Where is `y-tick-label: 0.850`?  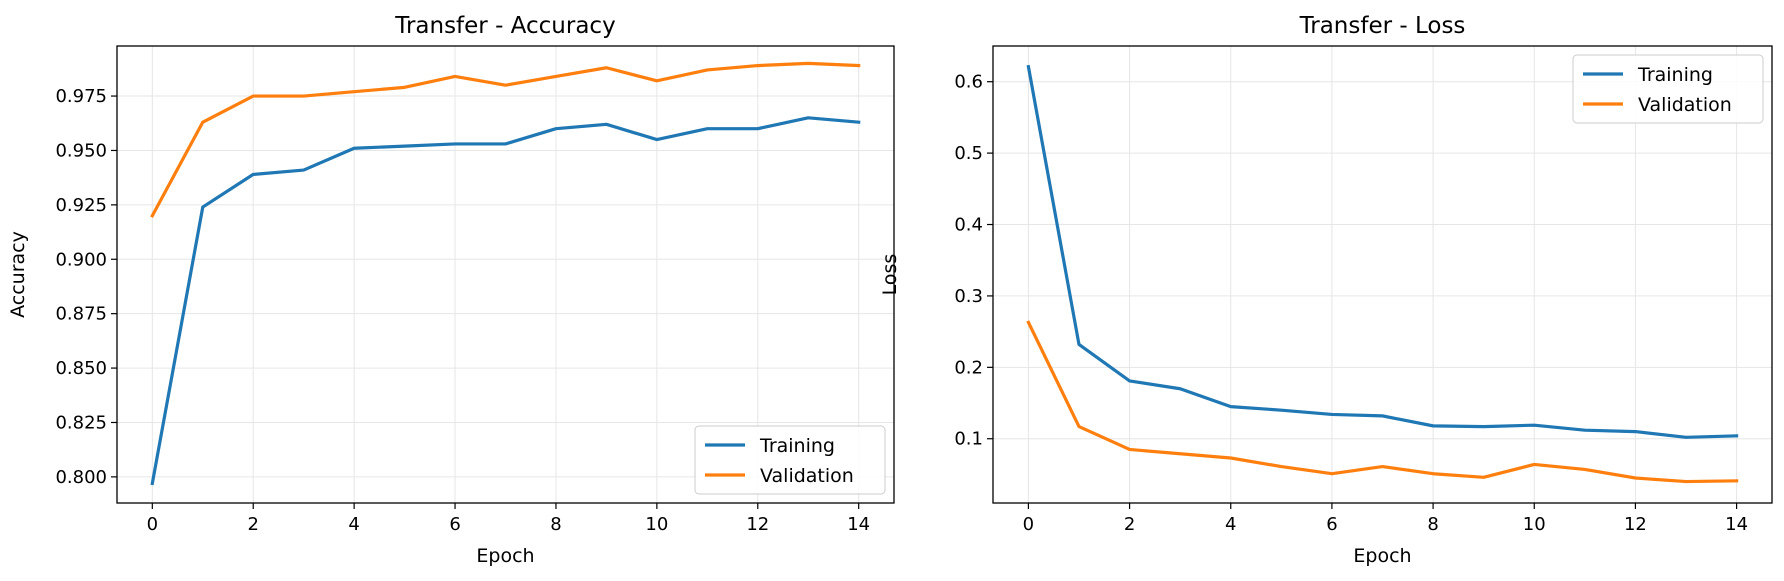 y-tick-label: 0.850 is located at coordinates (81, 368).